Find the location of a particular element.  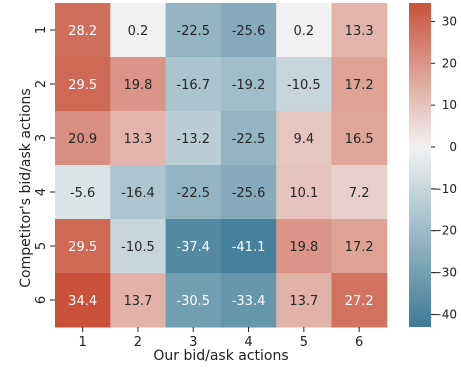

cell-value-label: 10.1 is located at coordinates (303, 193).